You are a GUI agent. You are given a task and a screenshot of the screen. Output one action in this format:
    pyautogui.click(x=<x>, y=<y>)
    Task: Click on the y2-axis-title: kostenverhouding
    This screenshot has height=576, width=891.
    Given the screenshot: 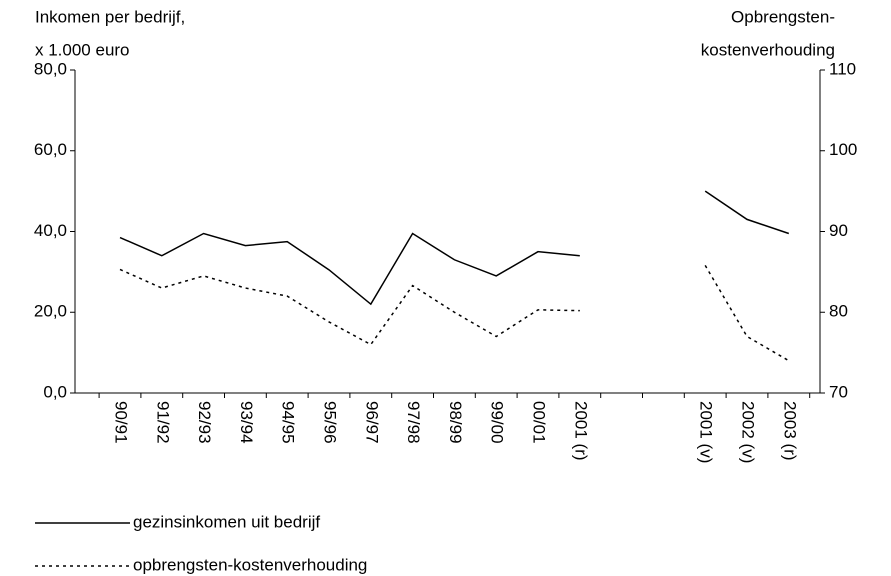 What is the action you would take?
    pyautogui.click(x=768, y=49)
    